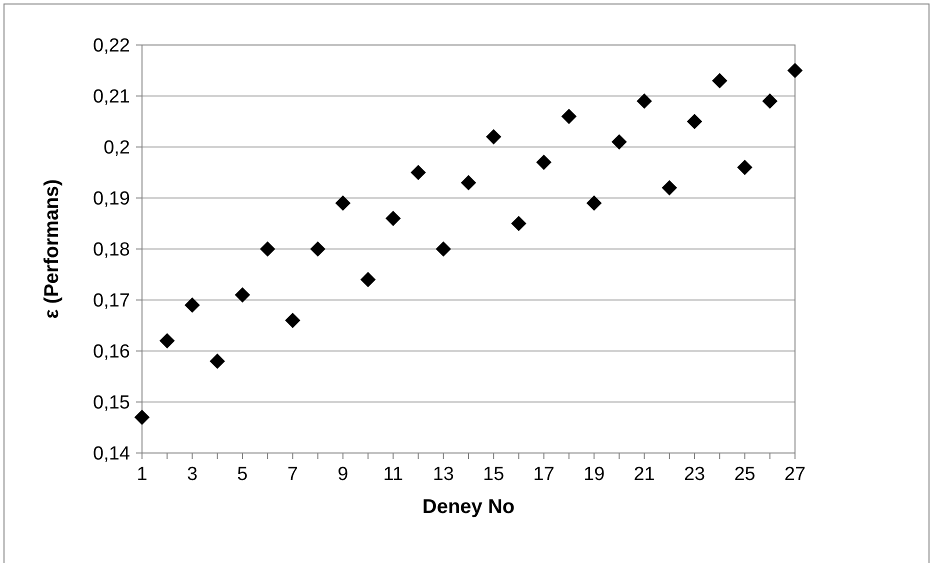 Image resolution: width=933 pixels, height=563 pixels. What do you see at coordinates (111, 352) in the screenshot?
I see `y-tick-label: 0,16` at bounding box center [111, 352].